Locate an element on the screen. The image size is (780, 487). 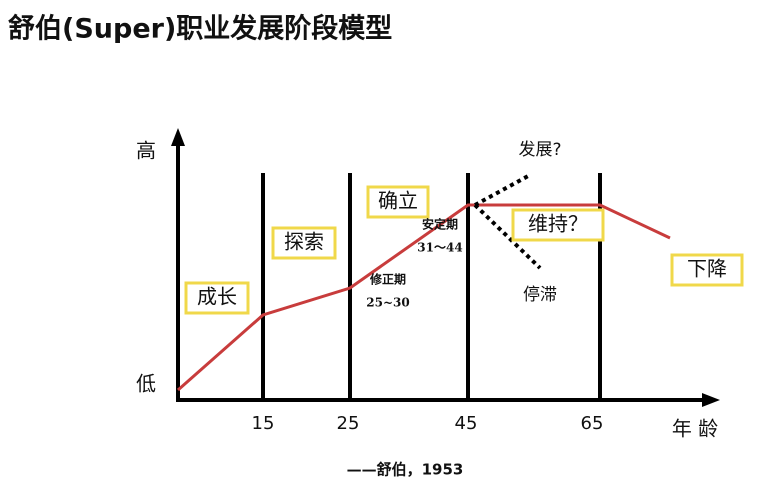
y-high: 高 is located at coordinates (146, 151).